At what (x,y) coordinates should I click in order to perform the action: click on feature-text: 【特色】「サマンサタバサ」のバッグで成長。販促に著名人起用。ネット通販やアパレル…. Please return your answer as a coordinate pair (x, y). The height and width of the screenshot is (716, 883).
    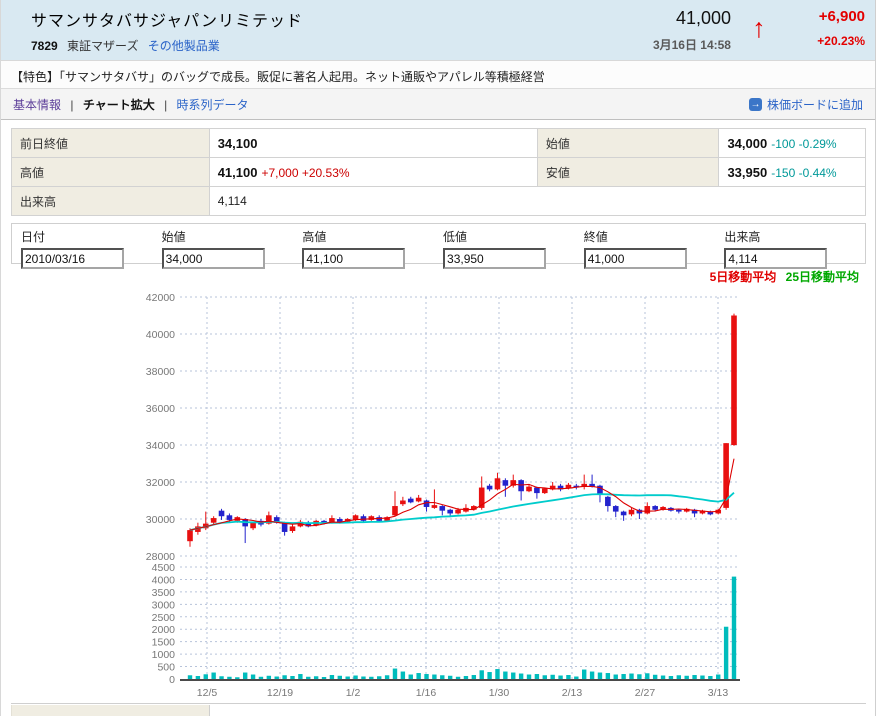
    Looking at the image, I should click on (278, 77).